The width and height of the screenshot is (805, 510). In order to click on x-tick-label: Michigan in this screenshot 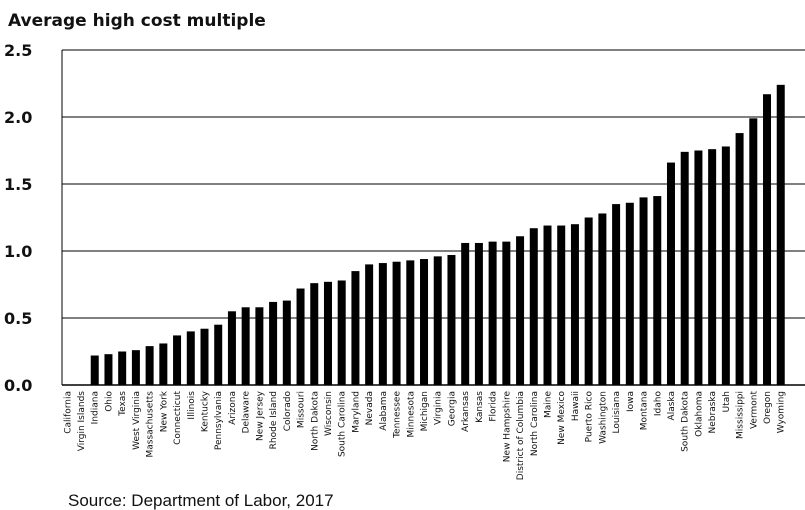, I will do `click(425, 411)`.